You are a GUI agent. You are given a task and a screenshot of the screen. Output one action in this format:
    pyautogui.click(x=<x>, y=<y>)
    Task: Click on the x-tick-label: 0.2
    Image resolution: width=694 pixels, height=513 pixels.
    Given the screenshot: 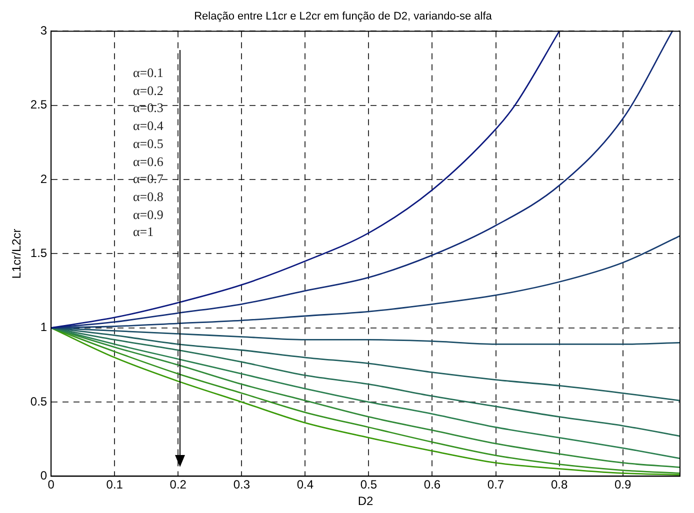 What is the action you would take?
    pyautogui.click(x=178, y=485)
    